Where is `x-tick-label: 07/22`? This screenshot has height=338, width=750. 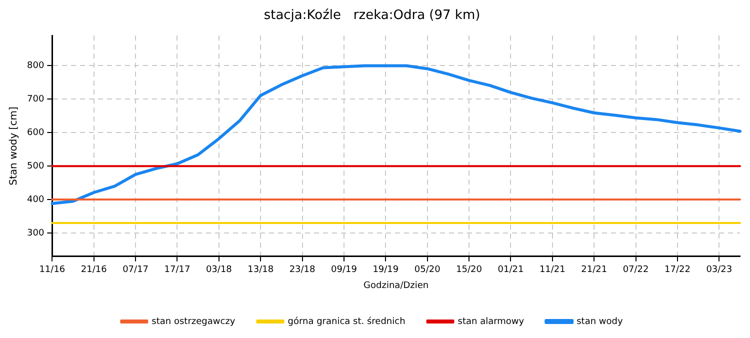 x-tick-label: 07/22 is located at coordinates (635, 270).